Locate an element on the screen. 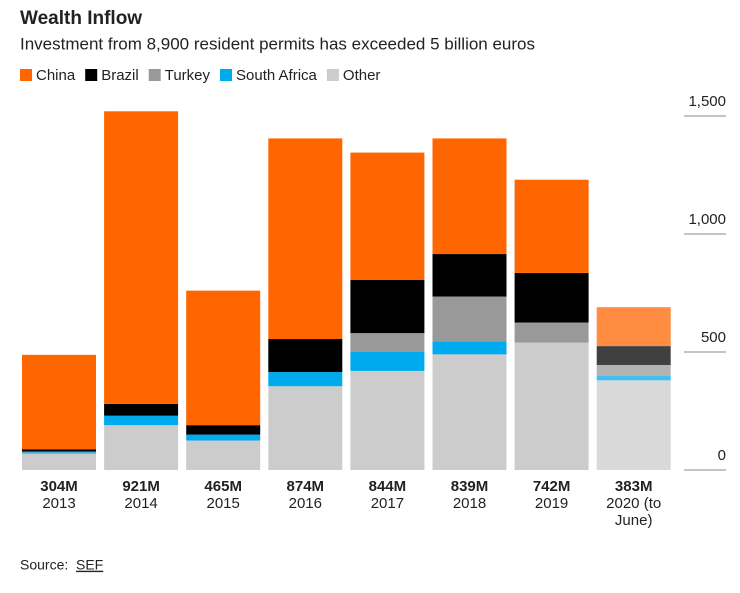 The image size is (740, 593). category-value-label: 839M is located at coordinates (469, 486).